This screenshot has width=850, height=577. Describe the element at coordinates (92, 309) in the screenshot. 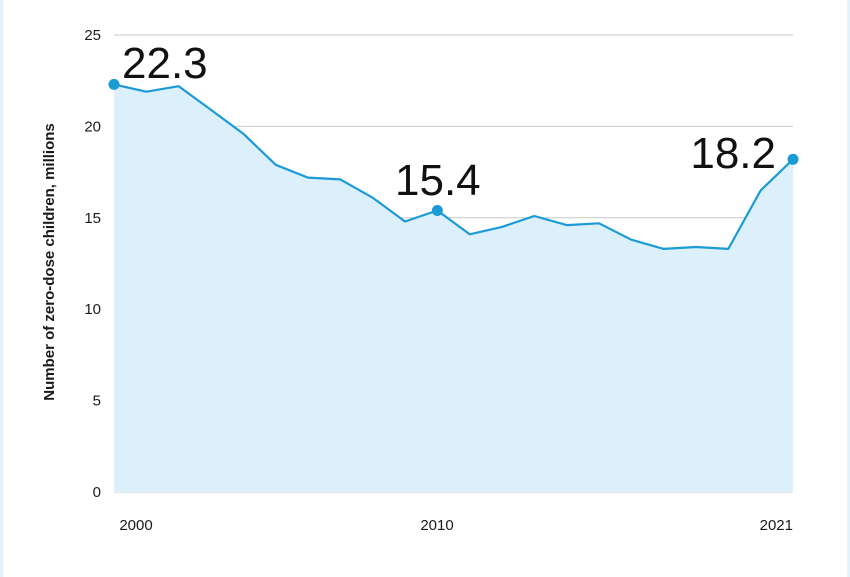

I see `y-tick-label-10: 10` at that location.